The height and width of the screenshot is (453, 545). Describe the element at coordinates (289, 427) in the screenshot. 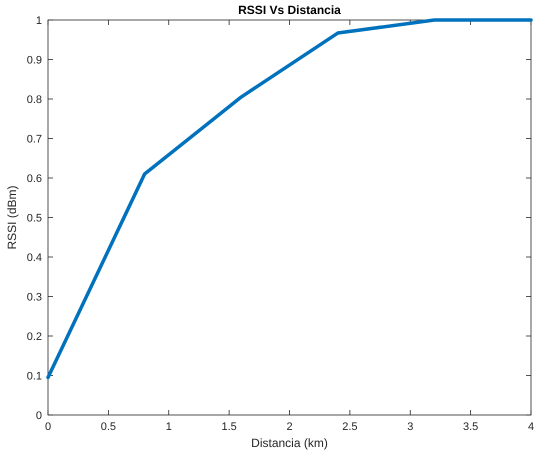

I see `x-tick-label: 2` at that location.